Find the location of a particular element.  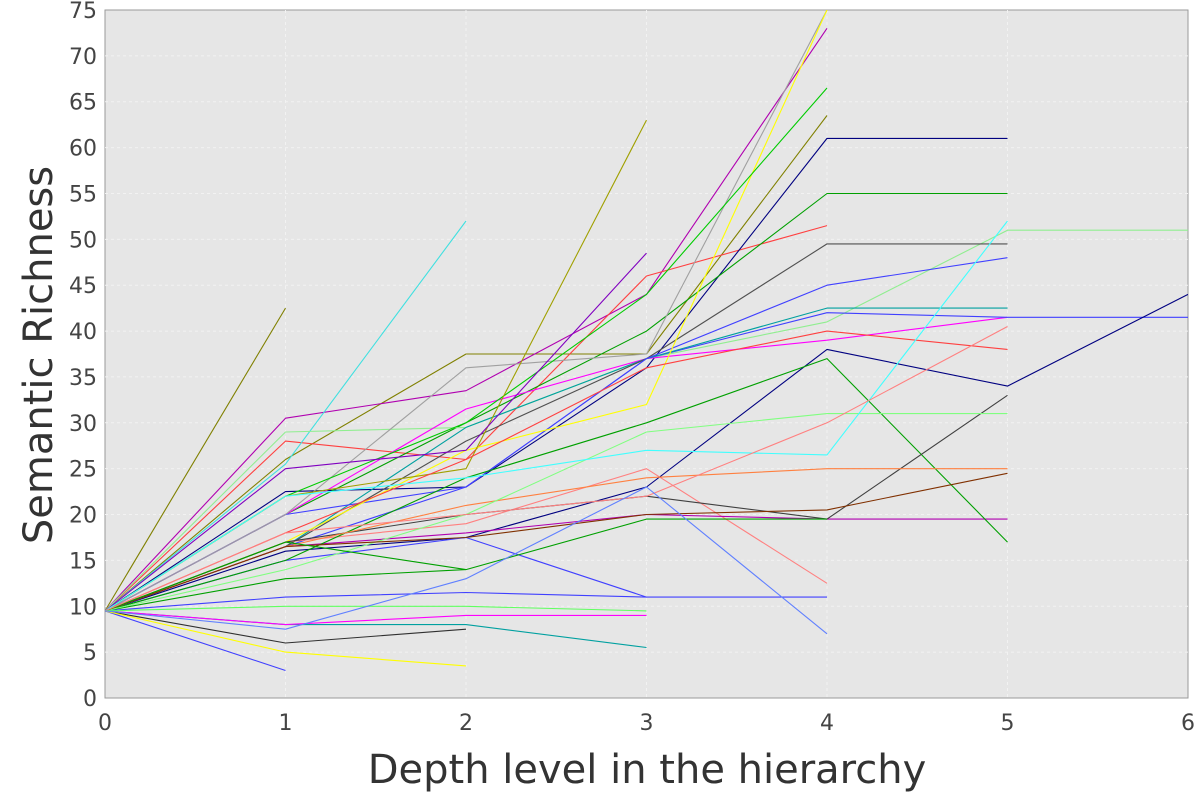

y-tick-label: 40 is located at coordinates (83, 332).